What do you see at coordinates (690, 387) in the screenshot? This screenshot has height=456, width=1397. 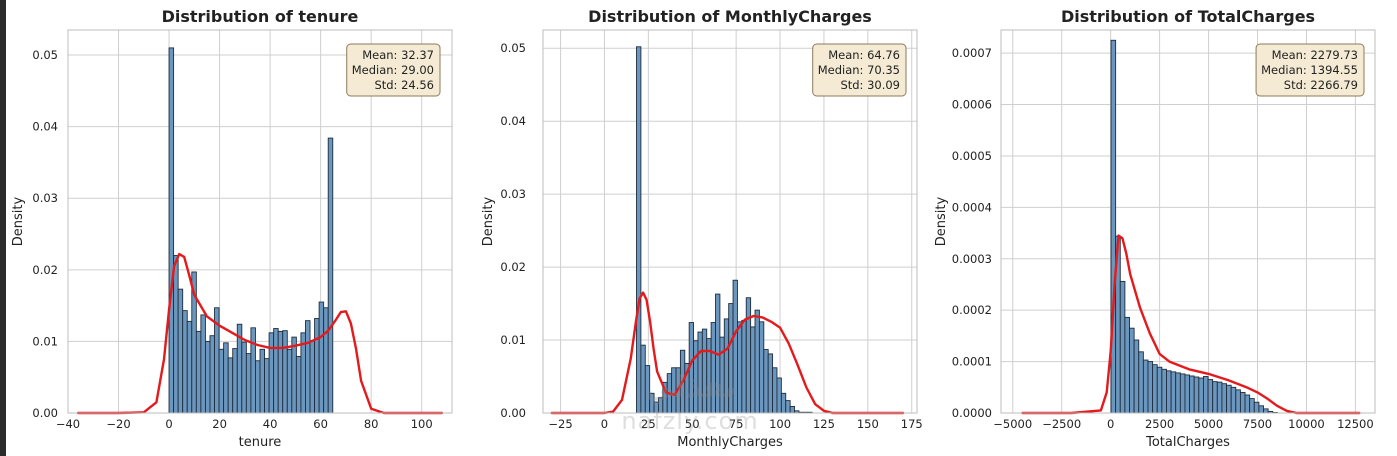 I see `watermark-arabic: نفذلي` at bounding box center [690, 387].